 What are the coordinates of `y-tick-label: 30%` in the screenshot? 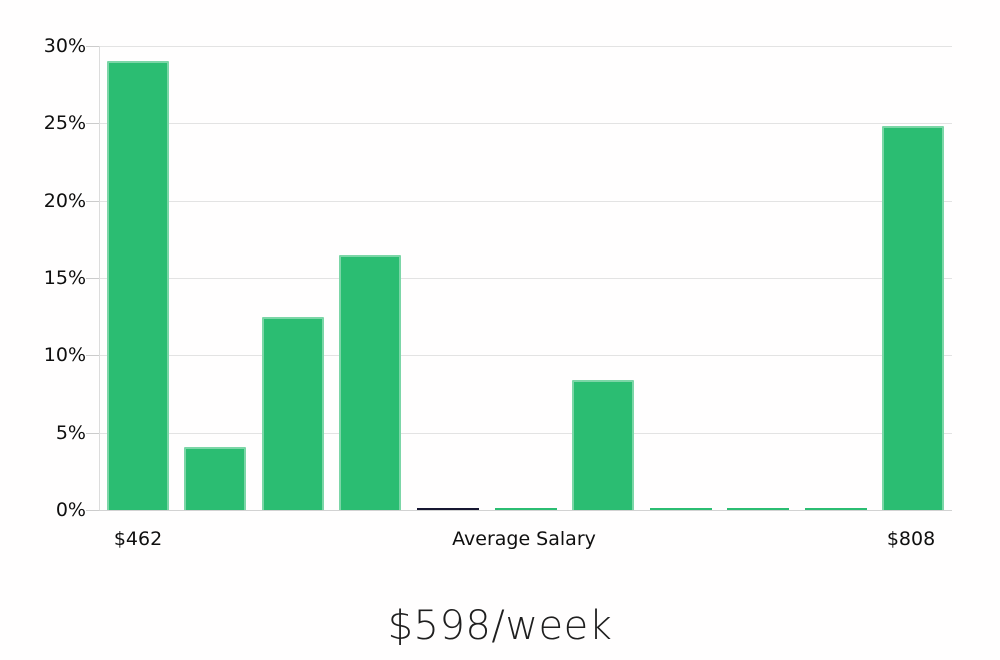 It's located at (64, 46).